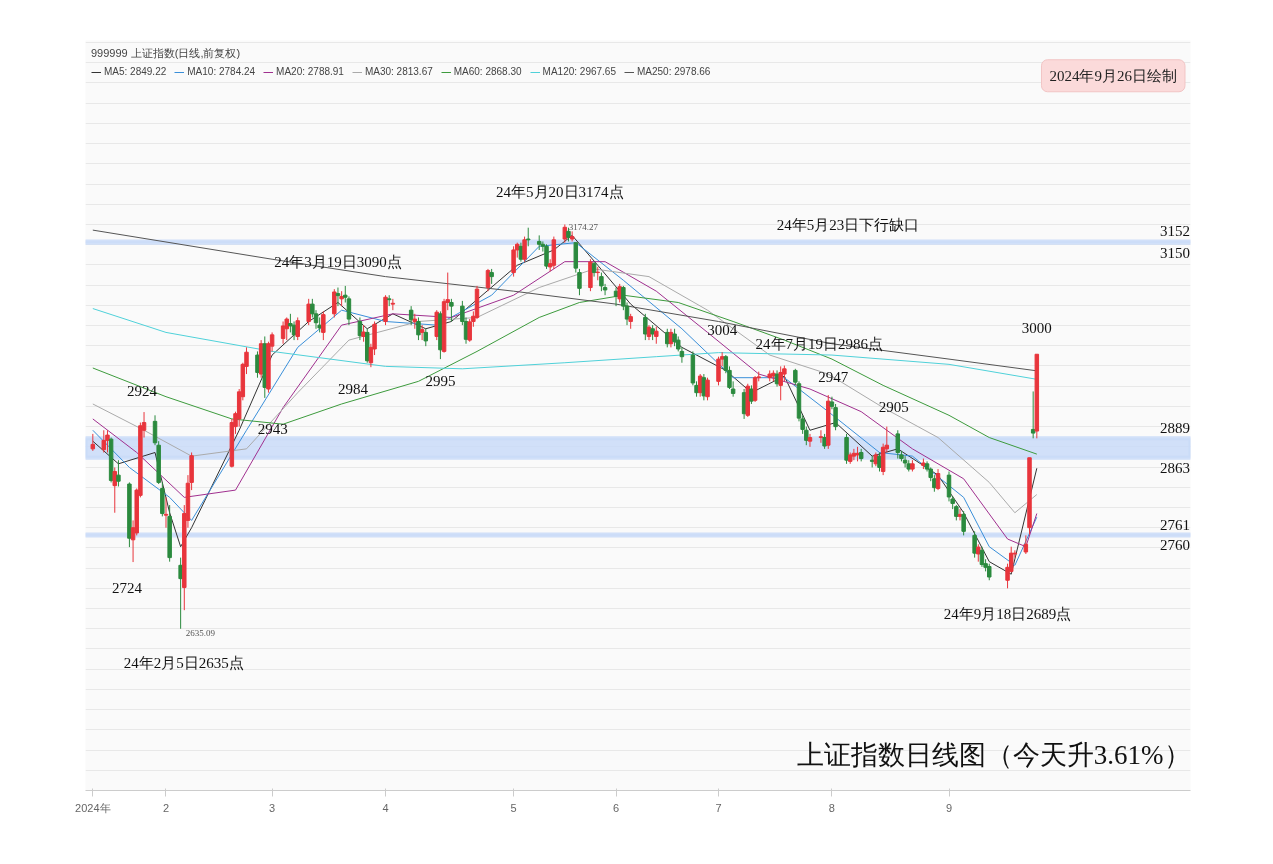  I want to click on annotation: 2760, so click(1175, 545).